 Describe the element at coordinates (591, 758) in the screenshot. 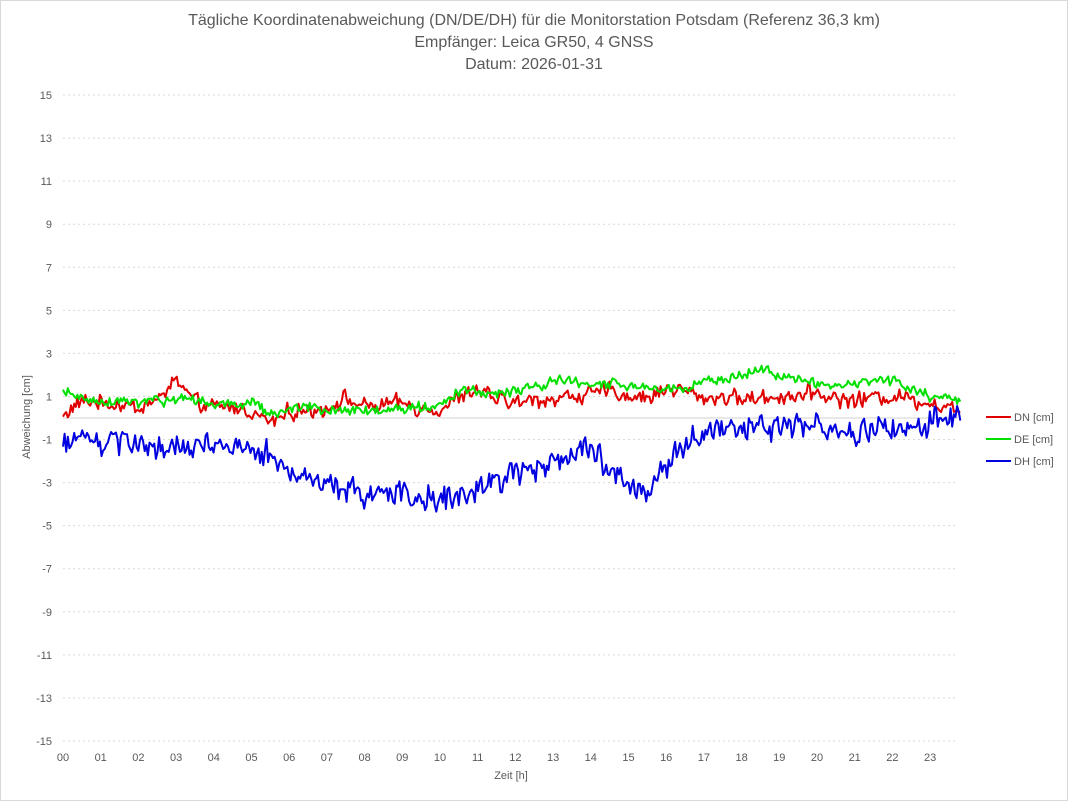

I see `x-tick-label: 14` at that location.